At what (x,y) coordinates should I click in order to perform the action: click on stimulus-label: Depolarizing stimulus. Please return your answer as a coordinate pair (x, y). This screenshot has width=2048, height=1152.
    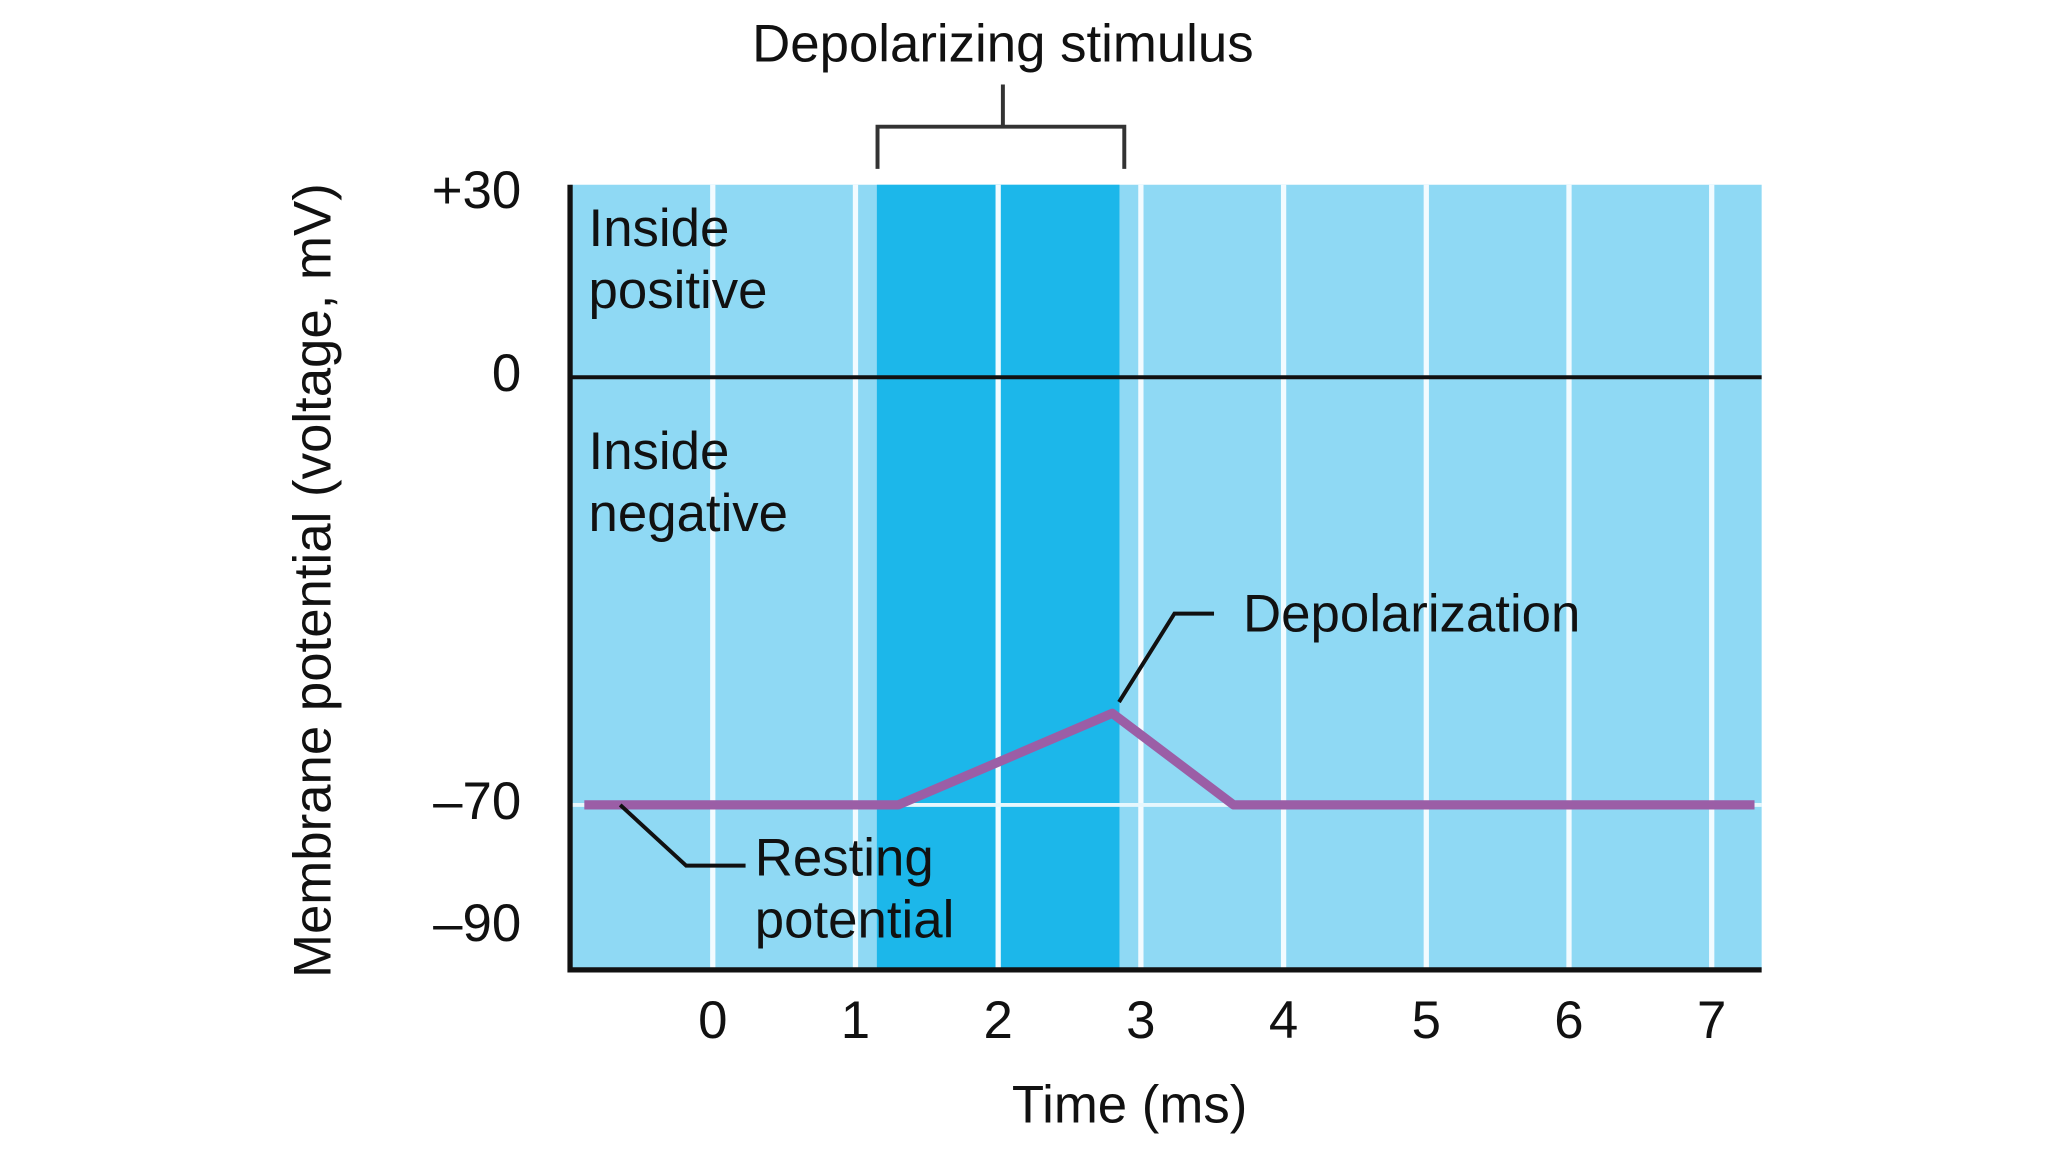
    Looking at the image, I should click on (1002, 43).